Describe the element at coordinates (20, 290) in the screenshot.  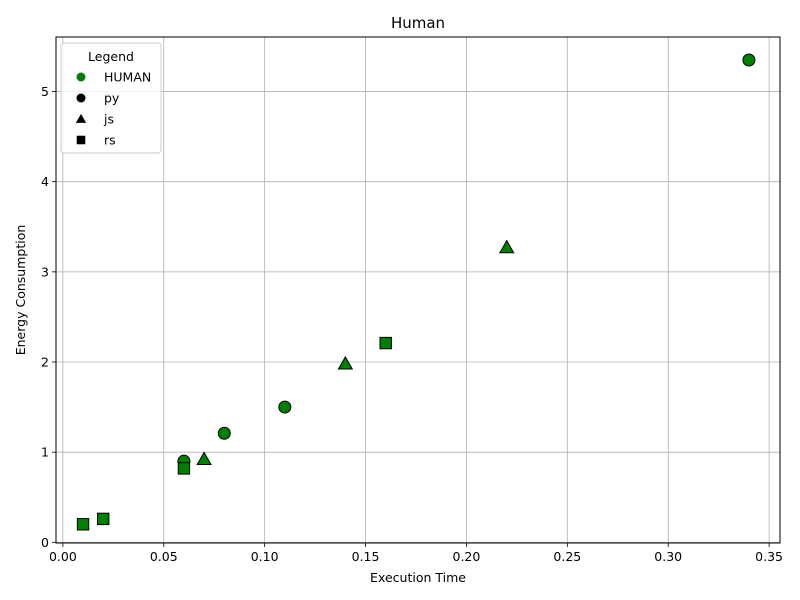
I see `y-axis-label: Energy Consumption` at that location.